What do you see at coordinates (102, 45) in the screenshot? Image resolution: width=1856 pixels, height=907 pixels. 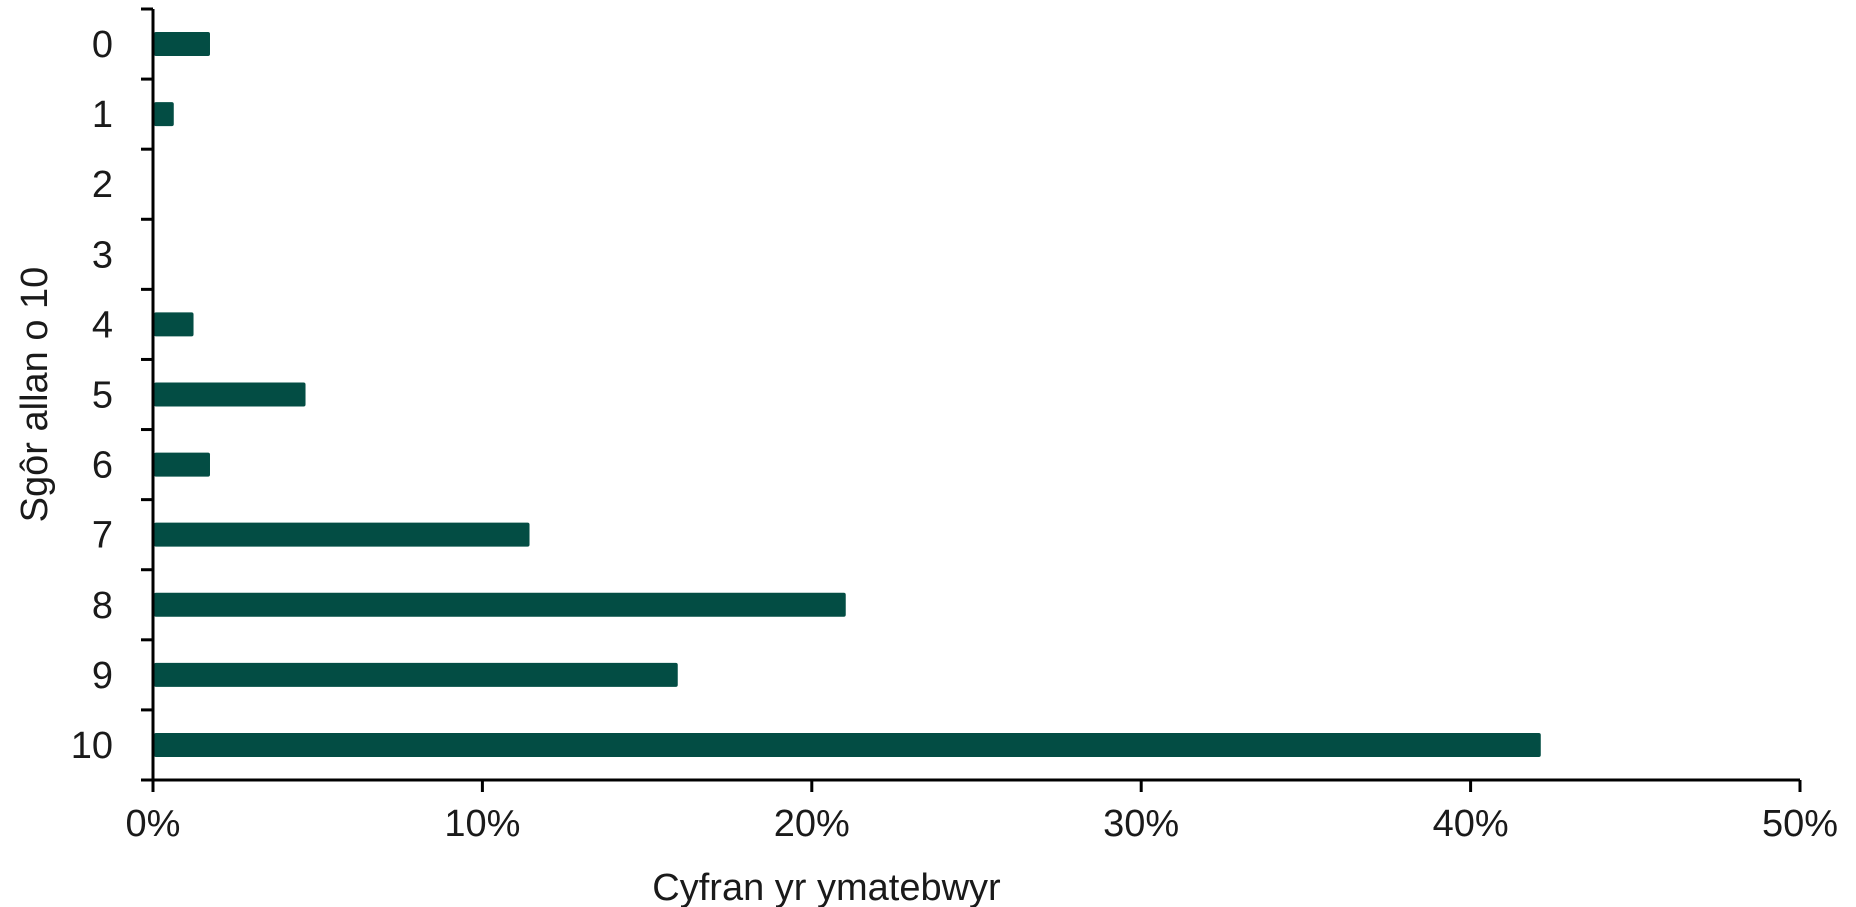 I see `y-tick-label-0: 0` at bounding box center [102, 45].